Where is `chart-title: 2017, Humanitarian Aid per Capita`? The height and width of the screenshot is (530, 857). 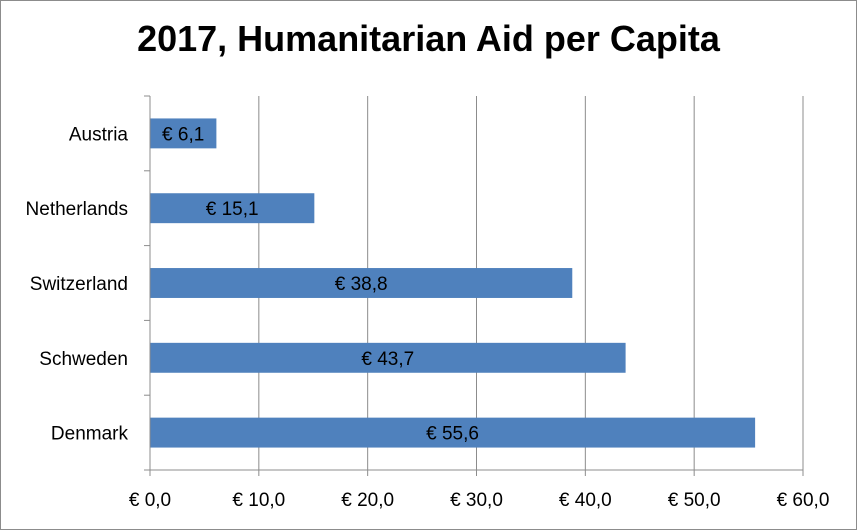
chart-title: 2017, Humanitarian Aid per Capita is located at coordinates (428, 38).